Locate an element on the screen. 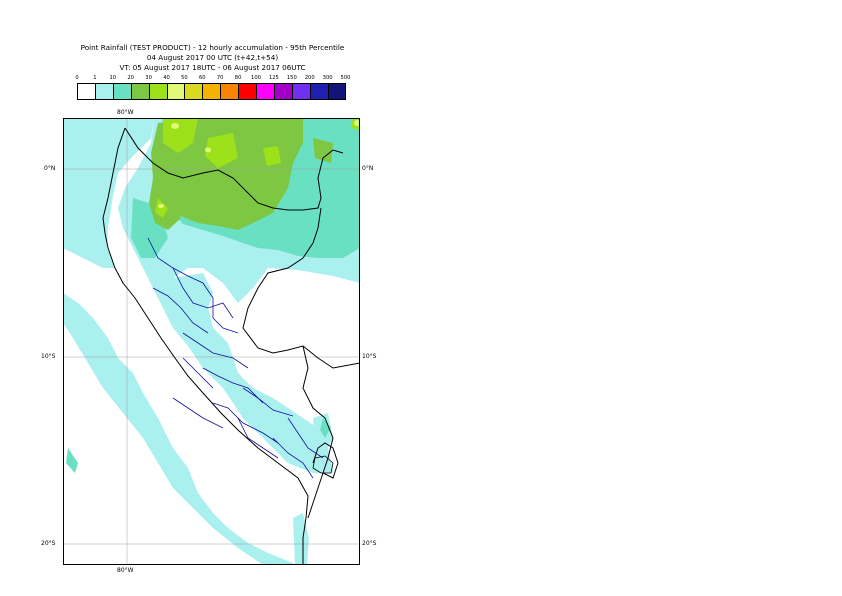  rain-30-40mm is located at coordinates (257, 168).